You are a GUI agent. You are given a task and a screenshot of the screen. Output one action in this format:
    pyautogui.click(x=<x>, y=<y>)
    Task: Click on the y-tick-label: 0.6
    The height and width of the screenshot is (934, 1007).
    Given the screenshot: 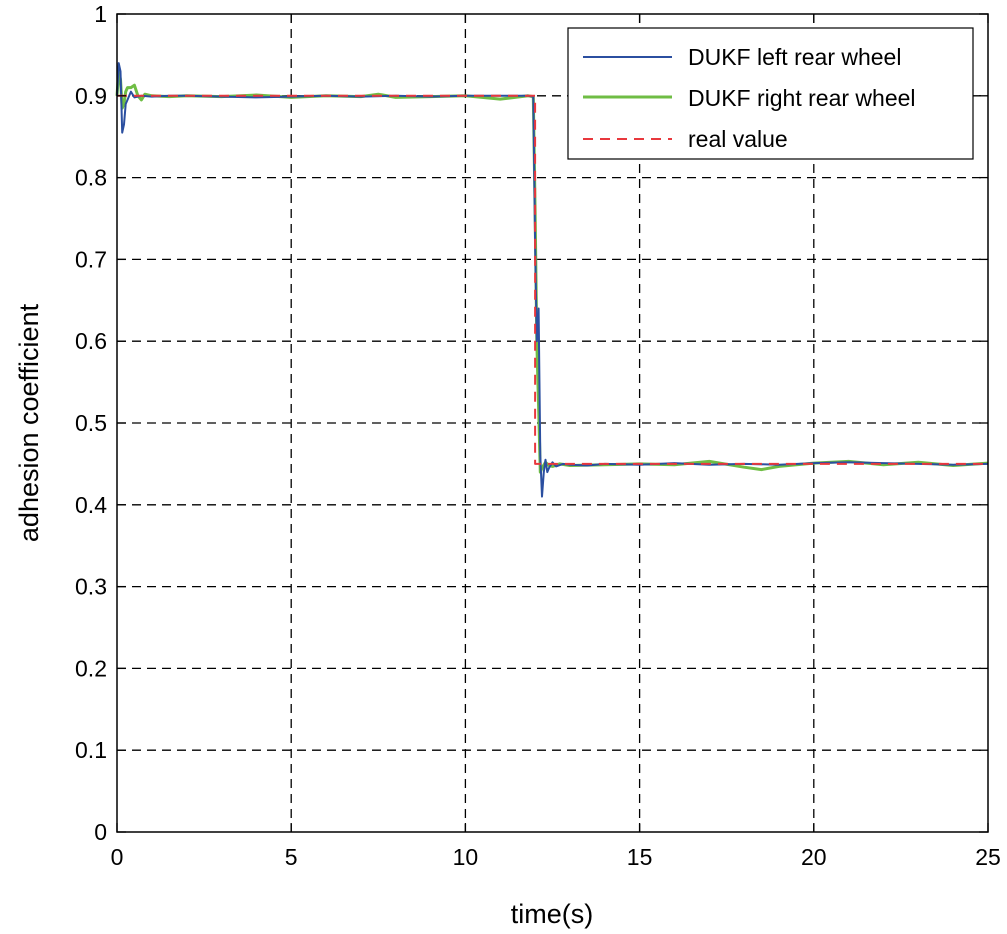 What is the action you would take?
    pyautogui.click(x=91, y=341)
    